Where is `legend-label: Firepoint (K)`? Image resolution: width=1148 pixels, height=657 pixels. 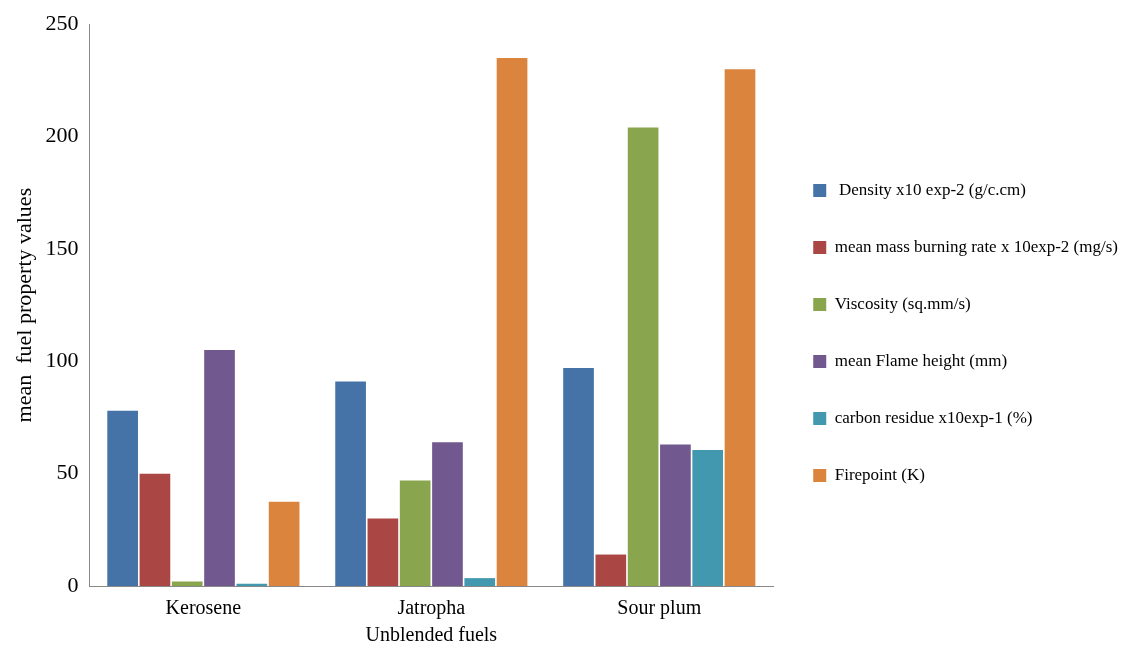
legend-label: Firepoint (K) is located at coordinates (879, 474).